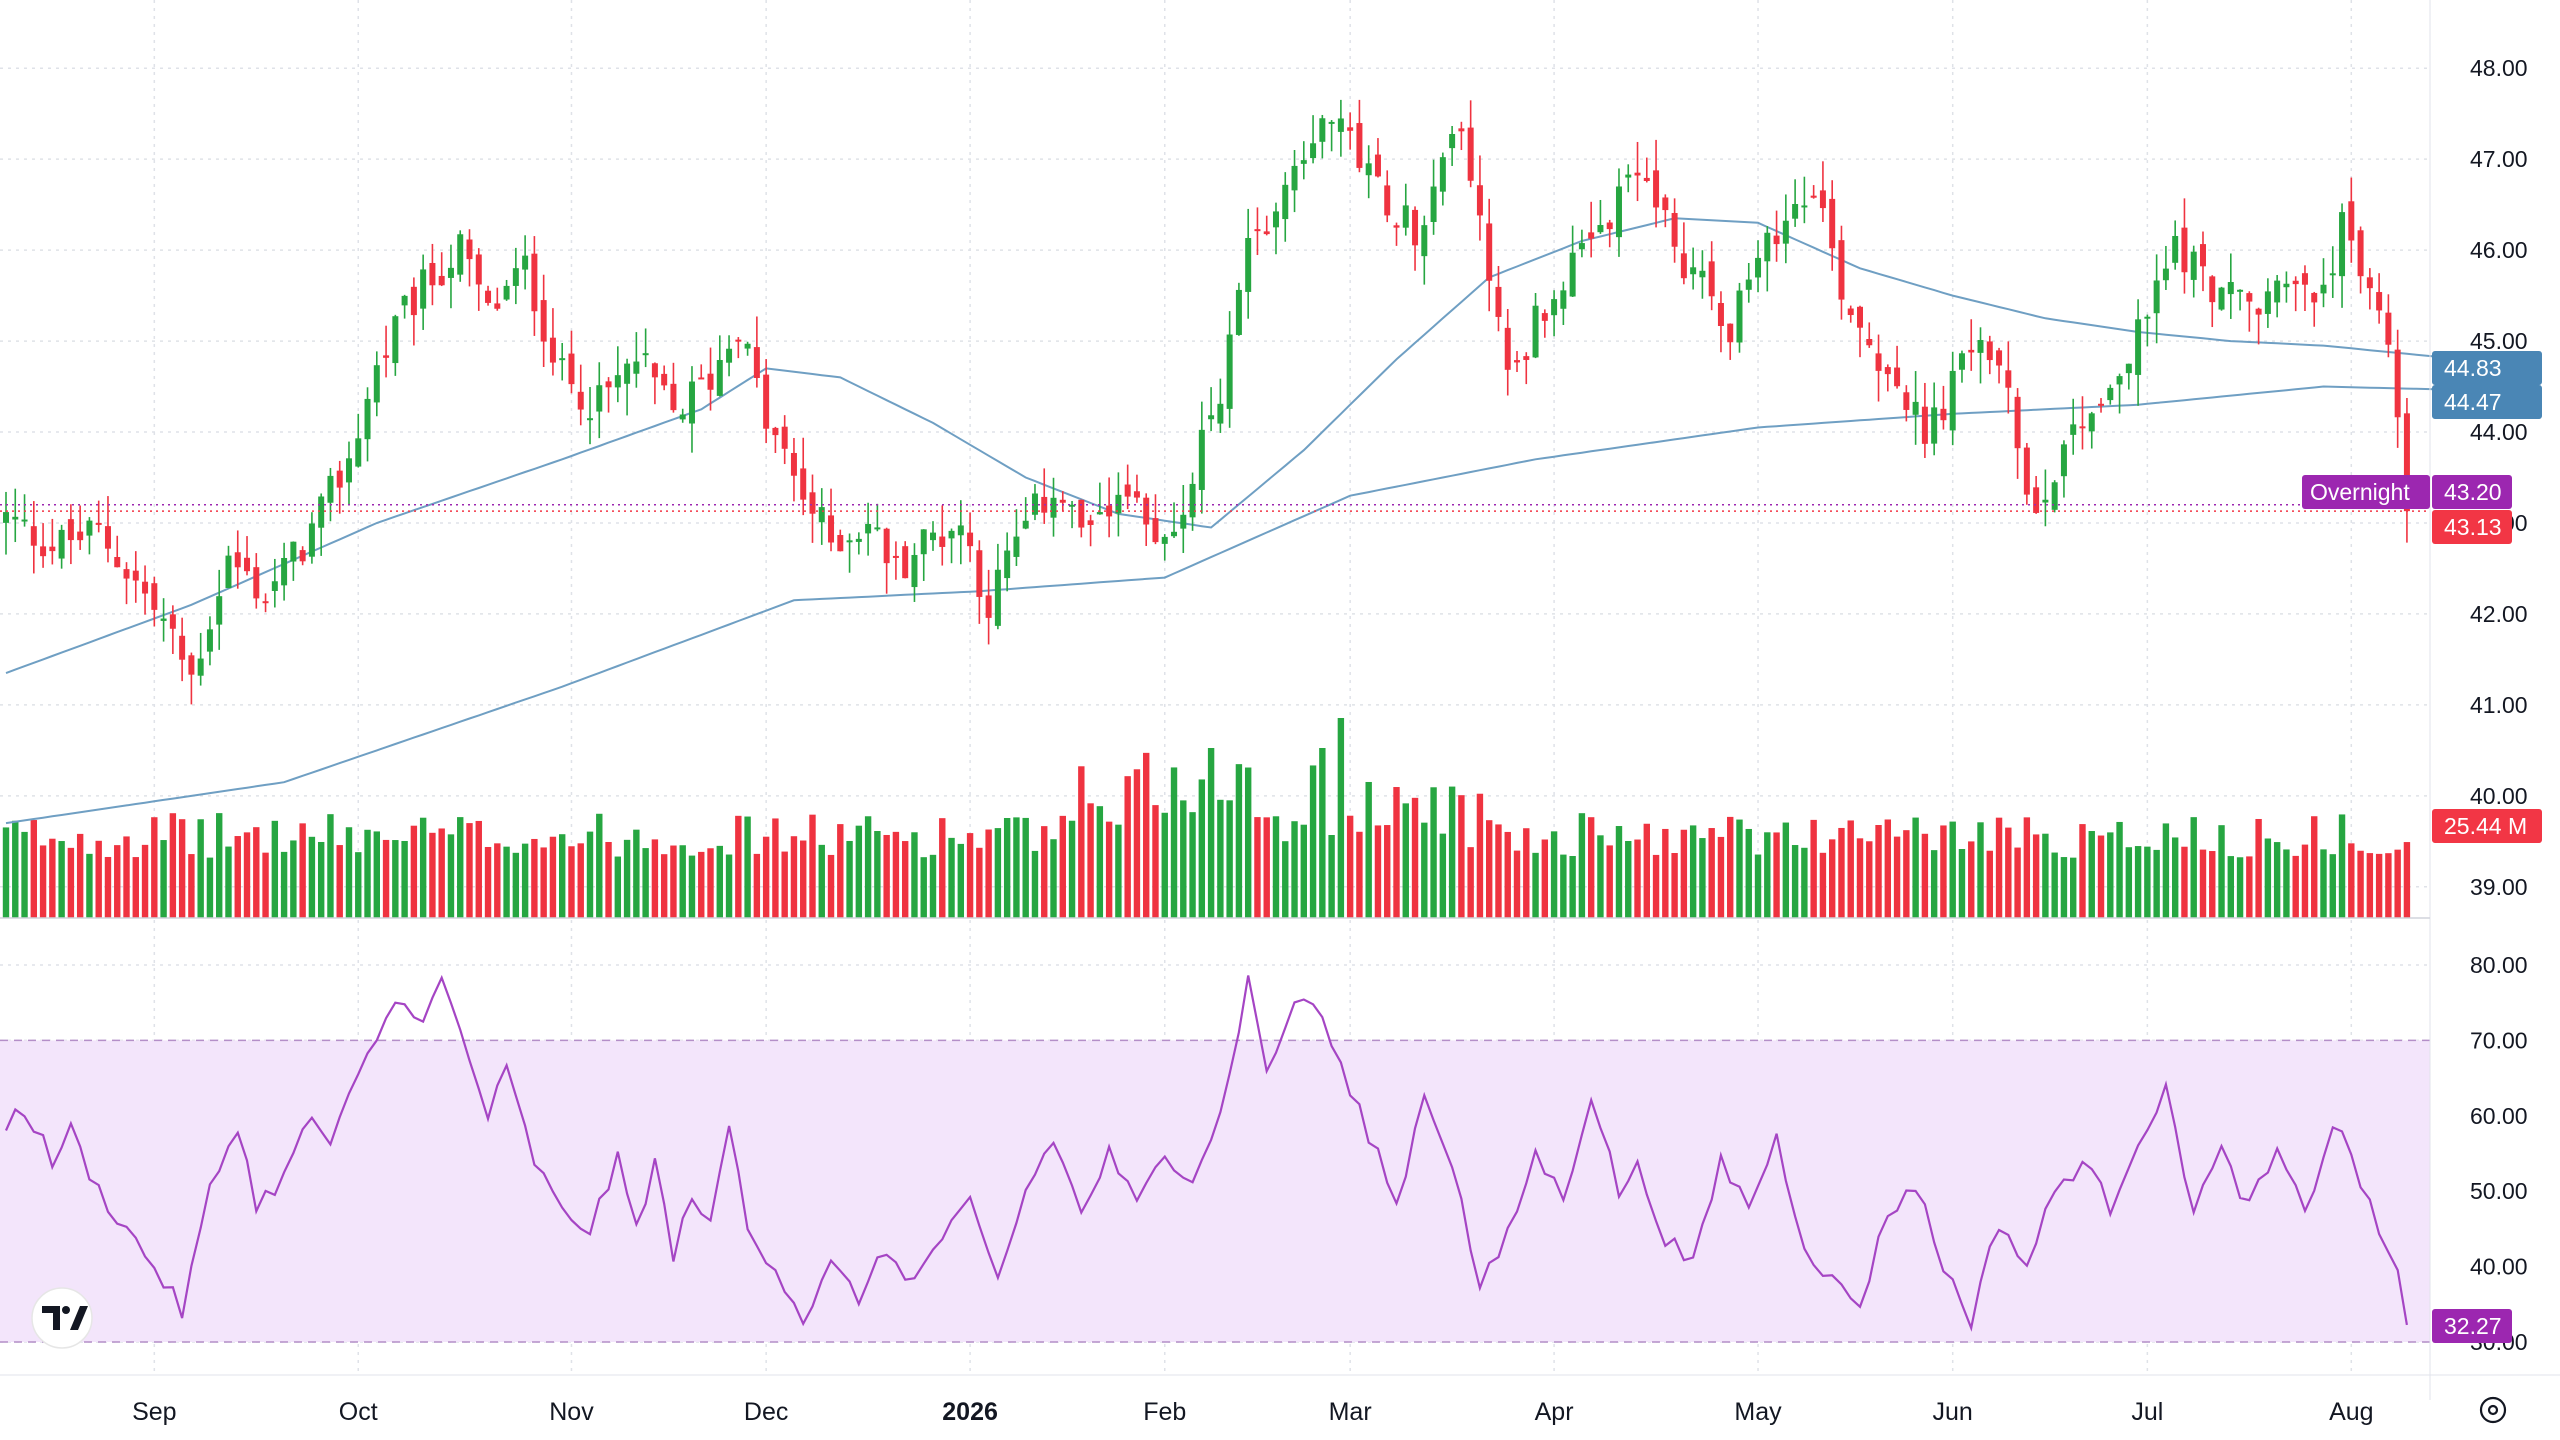 This screenshot has height=1440, width=2560. What do you see at coordinates (62, 1318) in the screenshot?
I see `tradingview-logo-icon` at bounding box center [62, 1318].